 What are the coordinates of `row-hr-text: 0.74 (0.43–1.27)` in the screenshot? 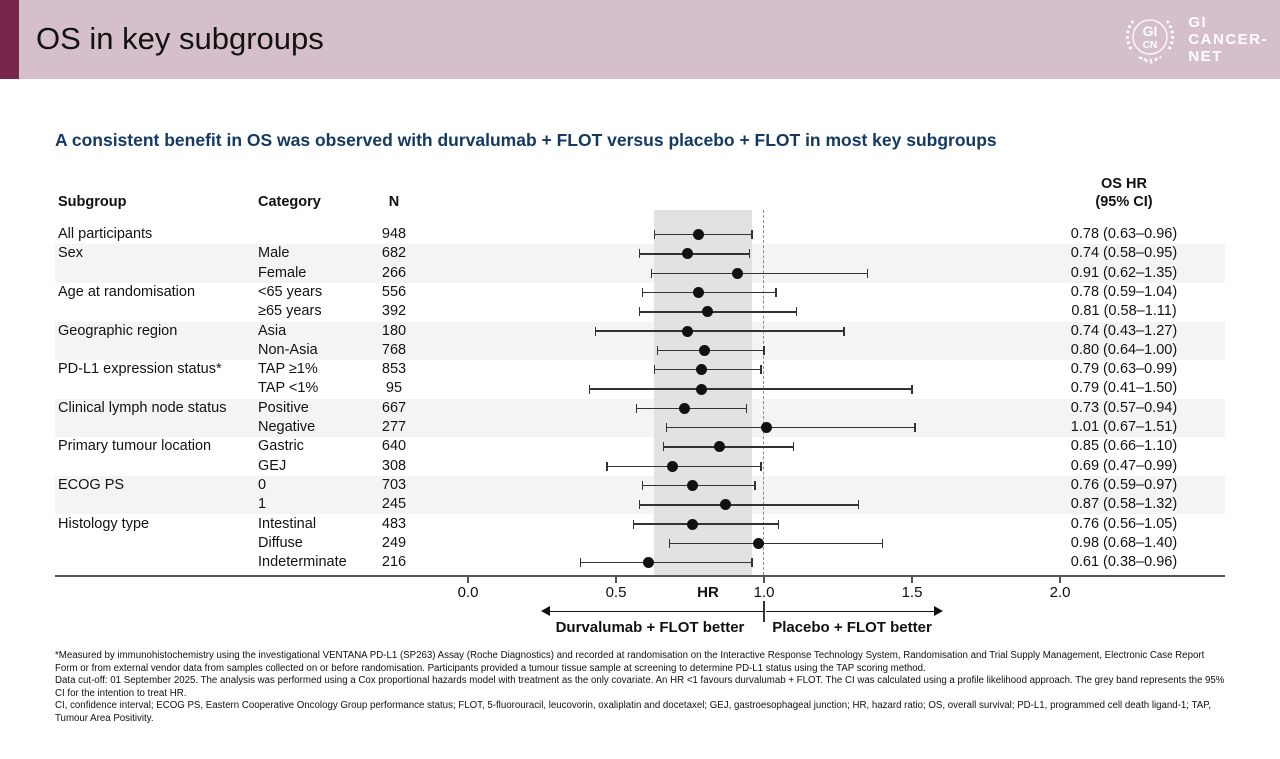 It's located at (1124, 330).